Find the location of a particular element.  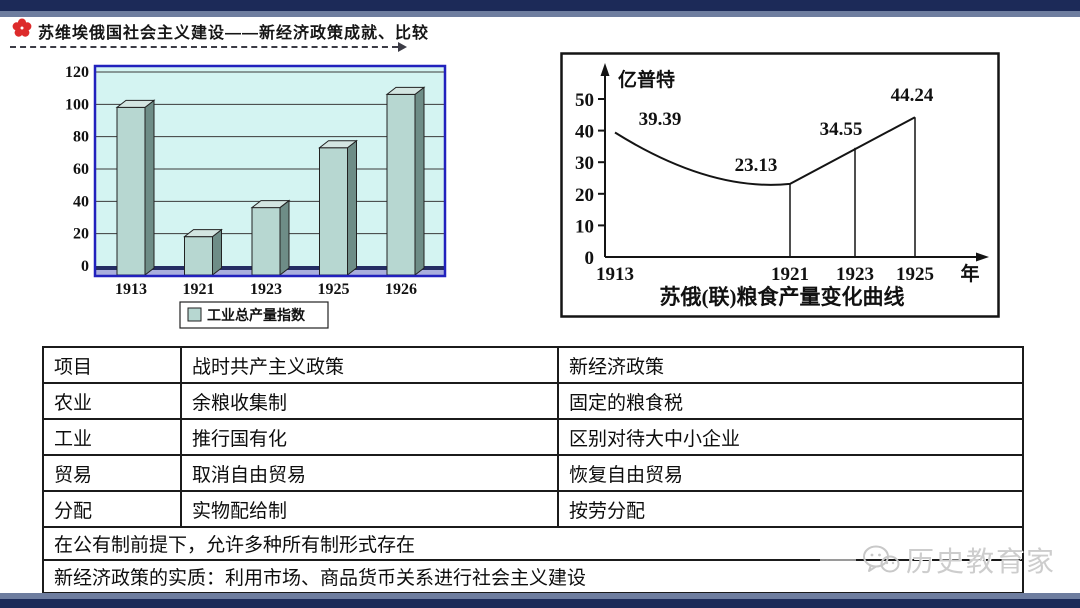

table-span-cell: 新经济政策的实质：利用市场、商品货币关系进行社会主义建设 is located at coordinates (533, 576).